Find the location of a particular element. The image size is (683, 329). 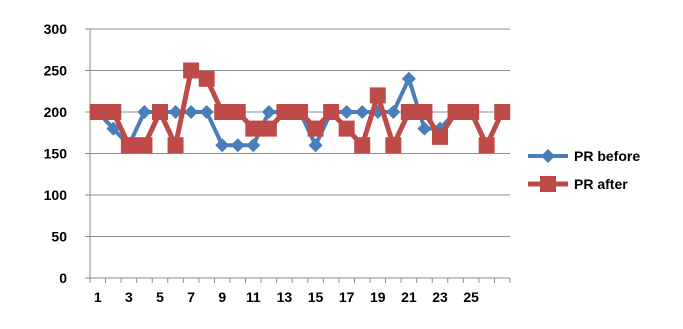

y-axis-ticks: 0 50 100 150 200 250 300 is located at coordinates (67, 153).